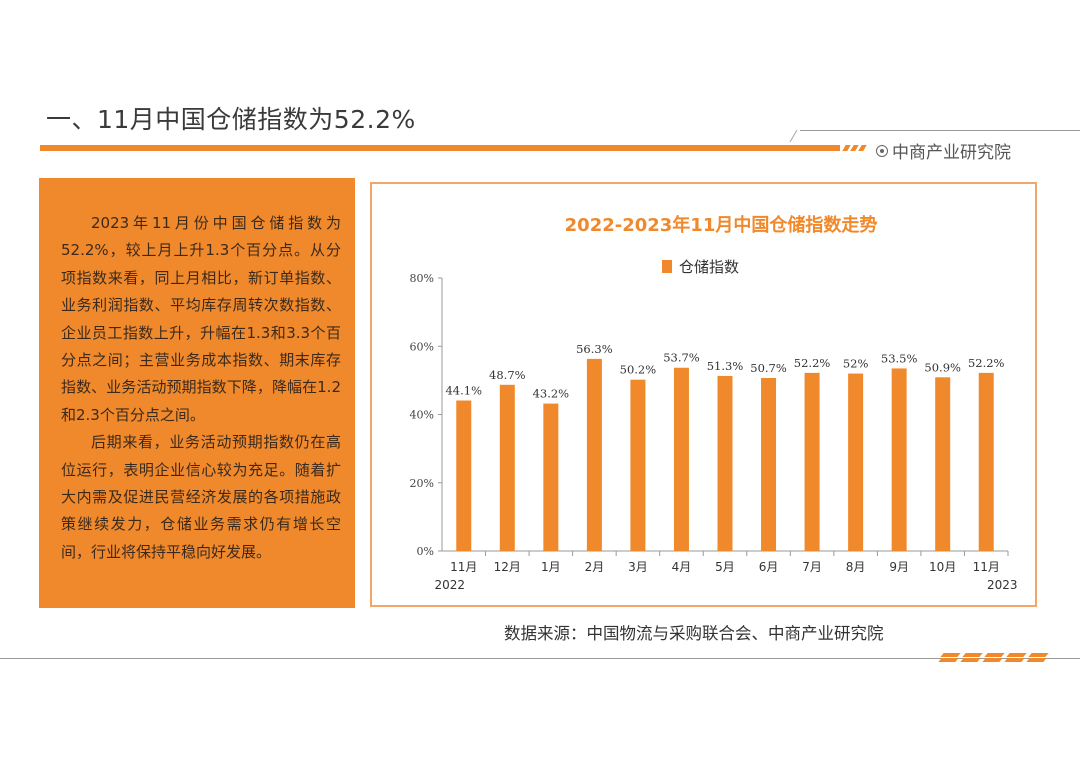 Image resolution: width=1080 pixels, height=764 pixels. What do you see at coordinates (940, 130) in the screenshot?
I see `header-rule` at bounding box center [940, 130].